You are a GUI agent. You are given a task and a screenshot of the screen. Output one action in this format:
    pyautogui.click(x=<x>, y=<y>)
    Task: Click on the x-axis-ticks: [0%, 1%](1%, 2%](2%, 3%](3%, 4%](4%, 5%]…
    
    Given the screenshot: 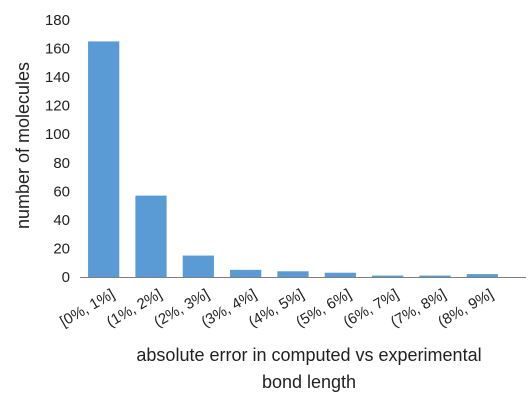 What is the action you would take?
    pyautogui.click(x=276, y=308)
    